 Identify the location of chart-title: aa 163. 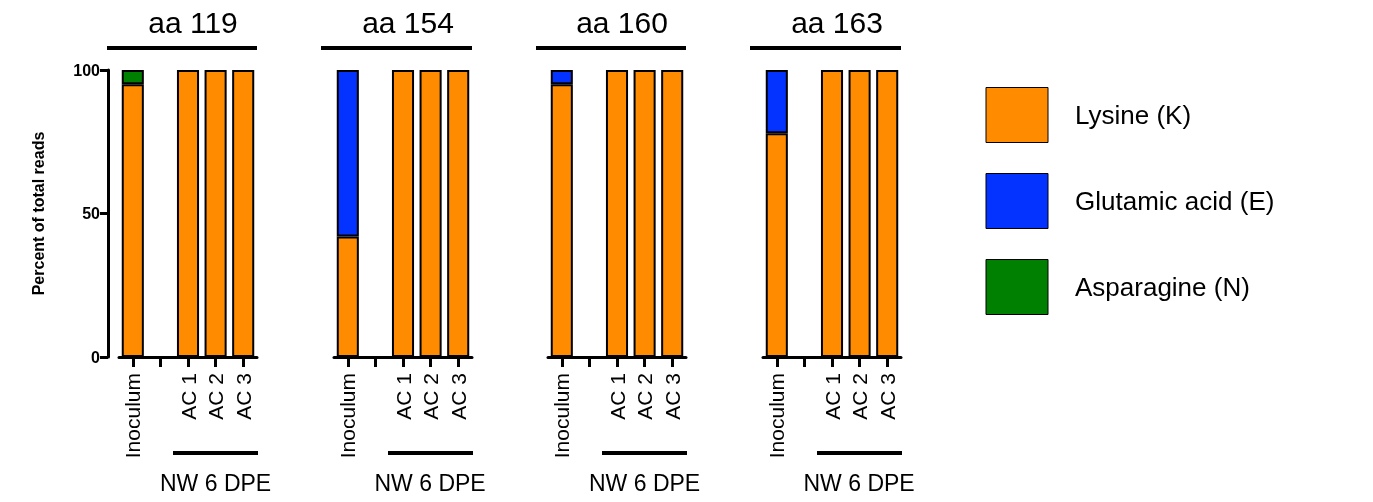
(836, 22).